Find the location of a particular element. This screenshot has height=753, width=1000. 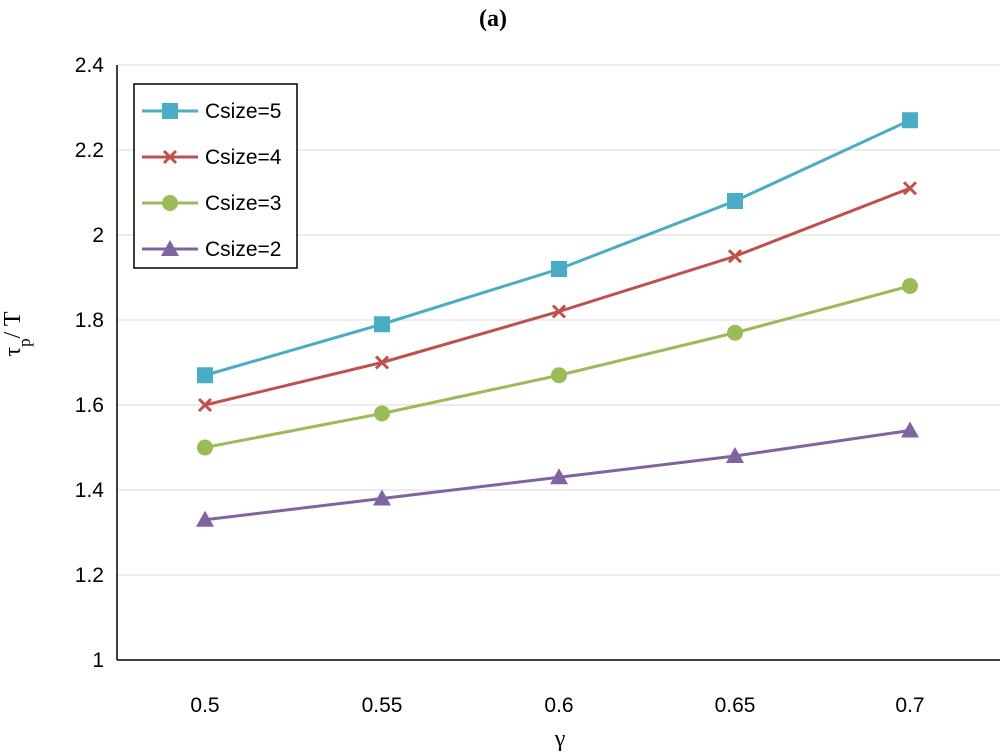

y-tick-label: 1.8 is located at coordinates (89, 320).